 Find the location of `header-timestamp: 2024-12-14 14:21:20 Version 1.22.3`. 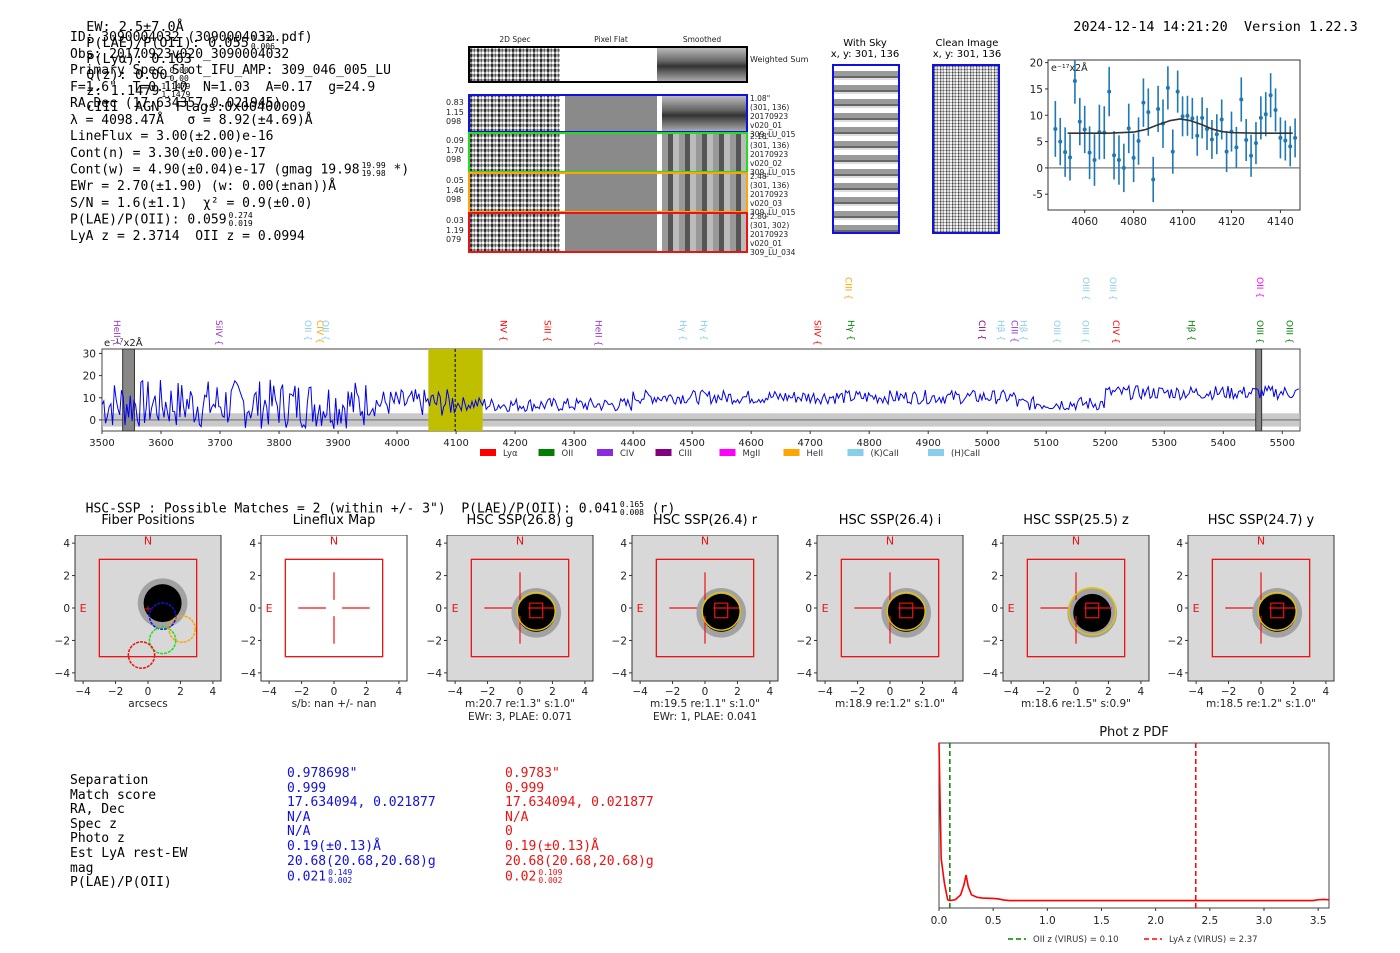

header-timestamp: 2024-12-14 14:21:20 Version 1.22.3 is located at coordinates (1207, 19).